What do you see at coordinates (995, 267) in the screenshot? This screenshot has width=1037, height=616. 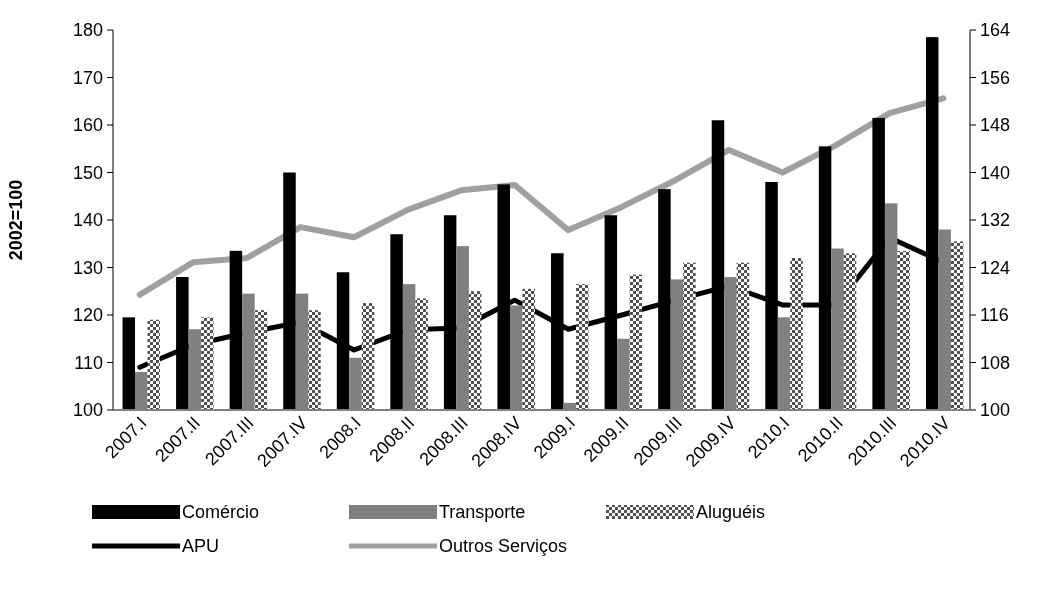 I see `y2-tick-label: 124` at bounding box center [995, 267].